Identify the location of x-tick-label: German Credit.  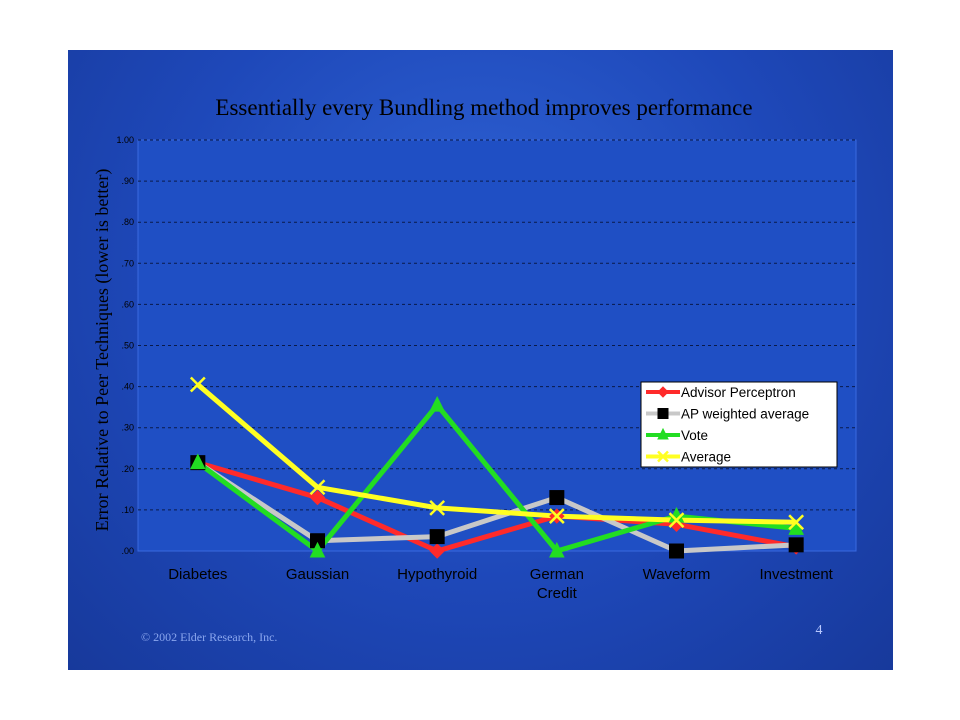
(557, 584).